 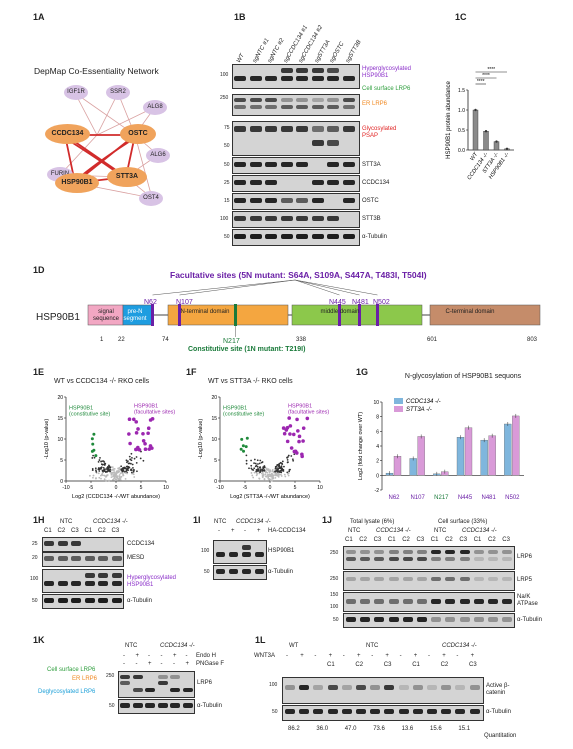 I want to click on y-tick-label: 0, so click(x=61, y=482).